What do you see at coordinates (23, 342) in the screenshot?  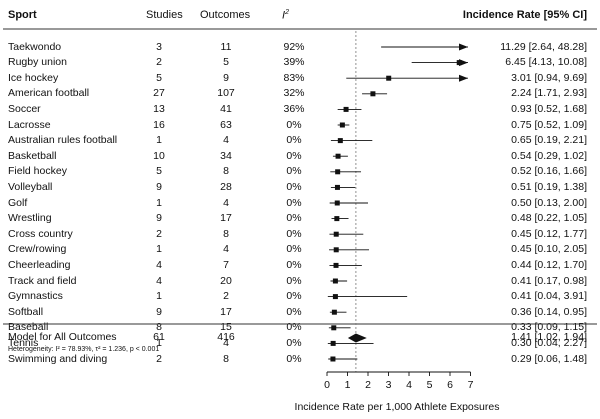 I see `sport-label: Tennis` at bounding box center [23, 342].